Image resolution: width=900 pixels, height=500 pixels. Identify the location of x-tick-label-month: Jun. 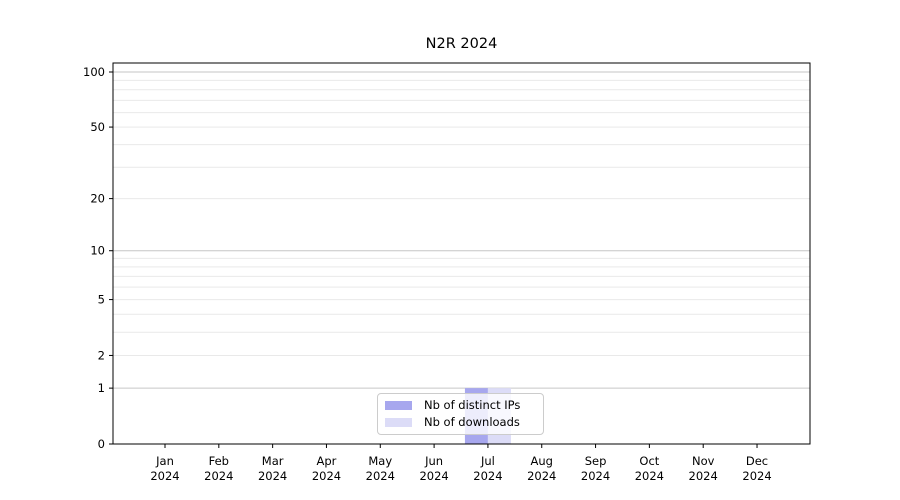
(433, 461).